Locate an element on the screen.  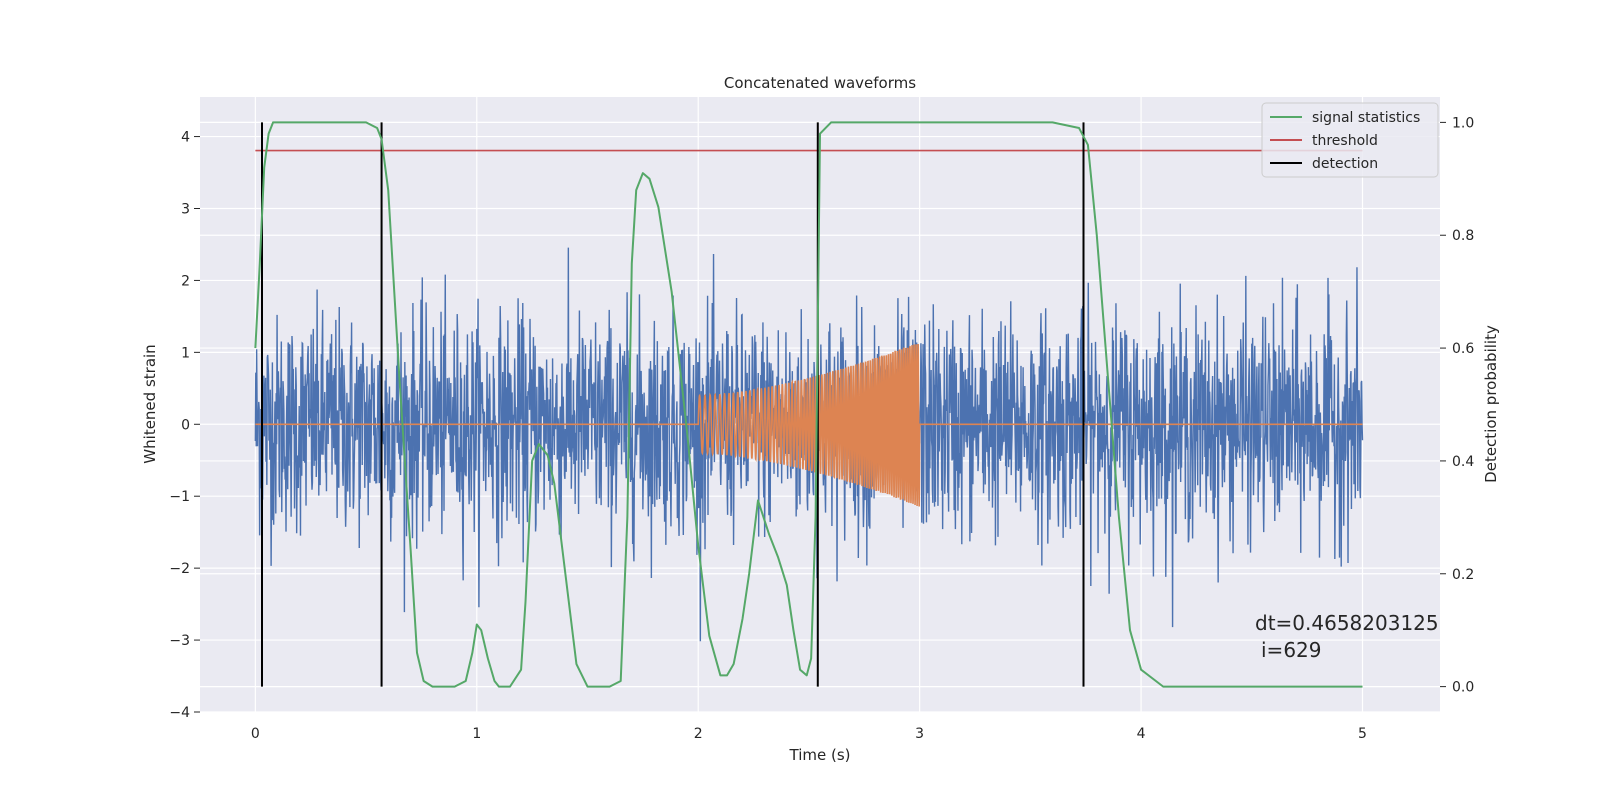
legend: signal statistics threshold detection is located at coordinates (1350, 140).